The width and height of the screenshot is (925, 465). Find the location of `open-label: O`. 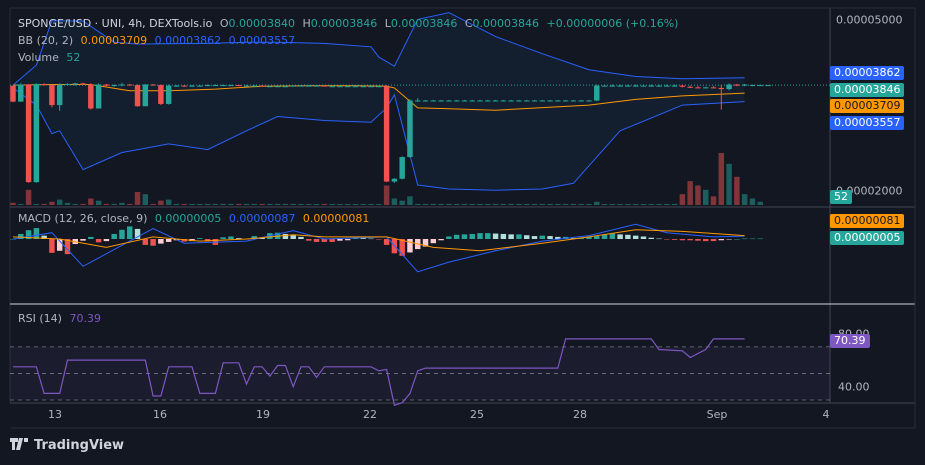

open-label: O is located at coordinates (224, 23).